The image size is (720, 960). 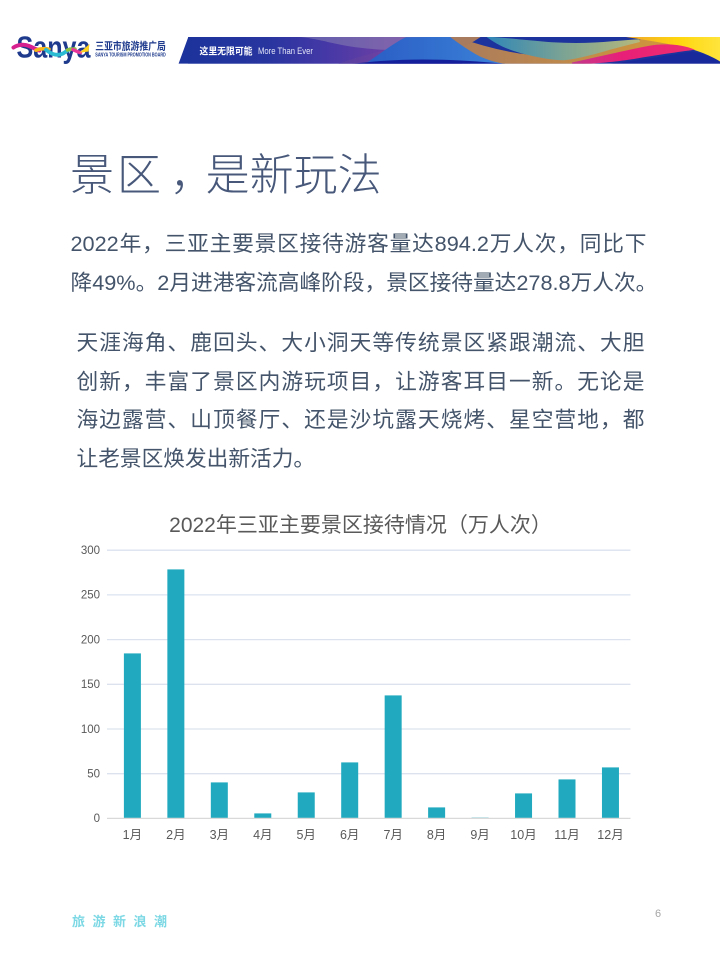 What do you see at coordinates (90, 551) in the screenshot?
I see `svg-text: 300` at bounding box center [90, 551].